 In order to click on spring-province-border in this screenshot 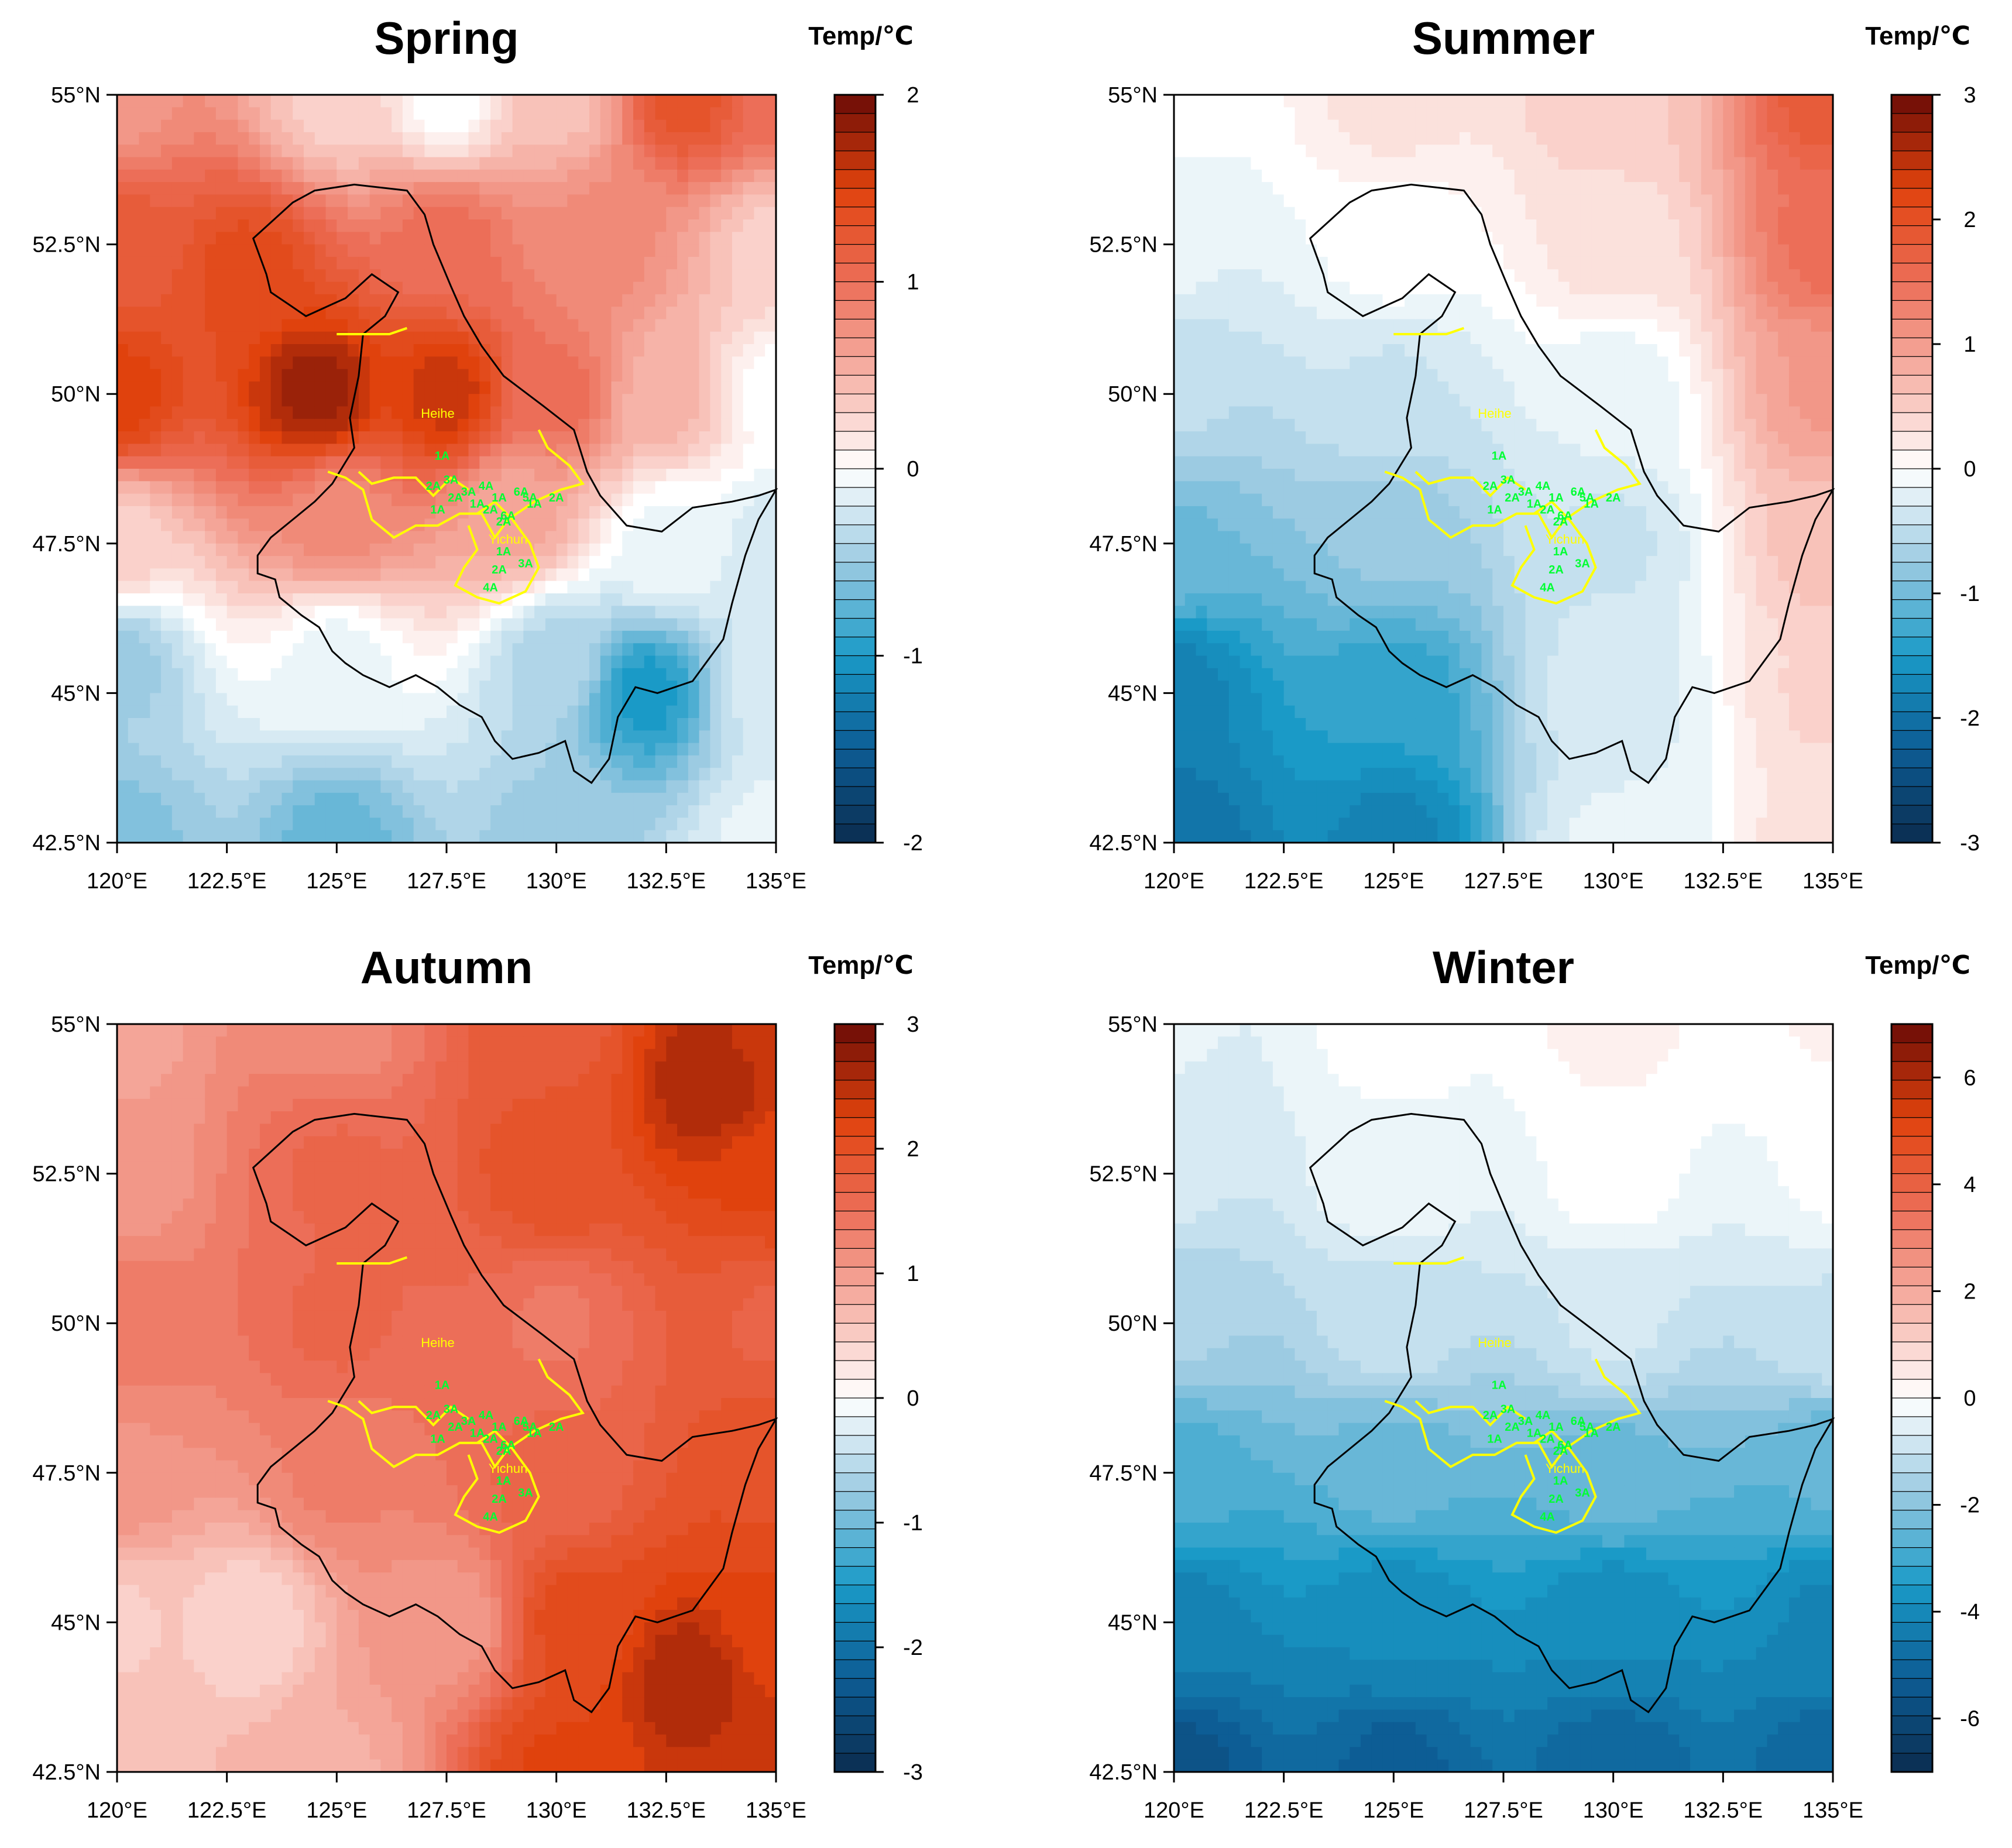, I will do `click(515, 484)`.